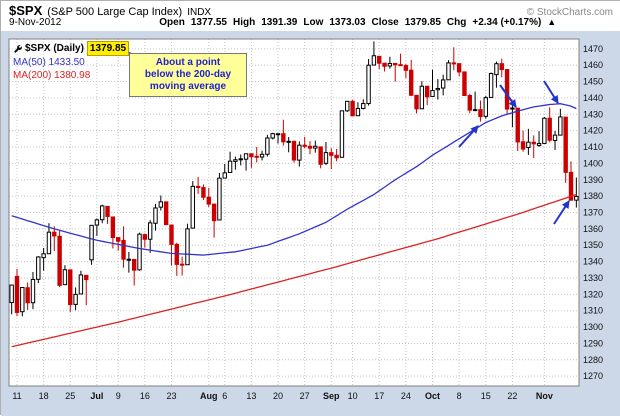 The width and height of the screenshot is (620, 416). I want to click on x-axis-label: 11, so click(16, 396).